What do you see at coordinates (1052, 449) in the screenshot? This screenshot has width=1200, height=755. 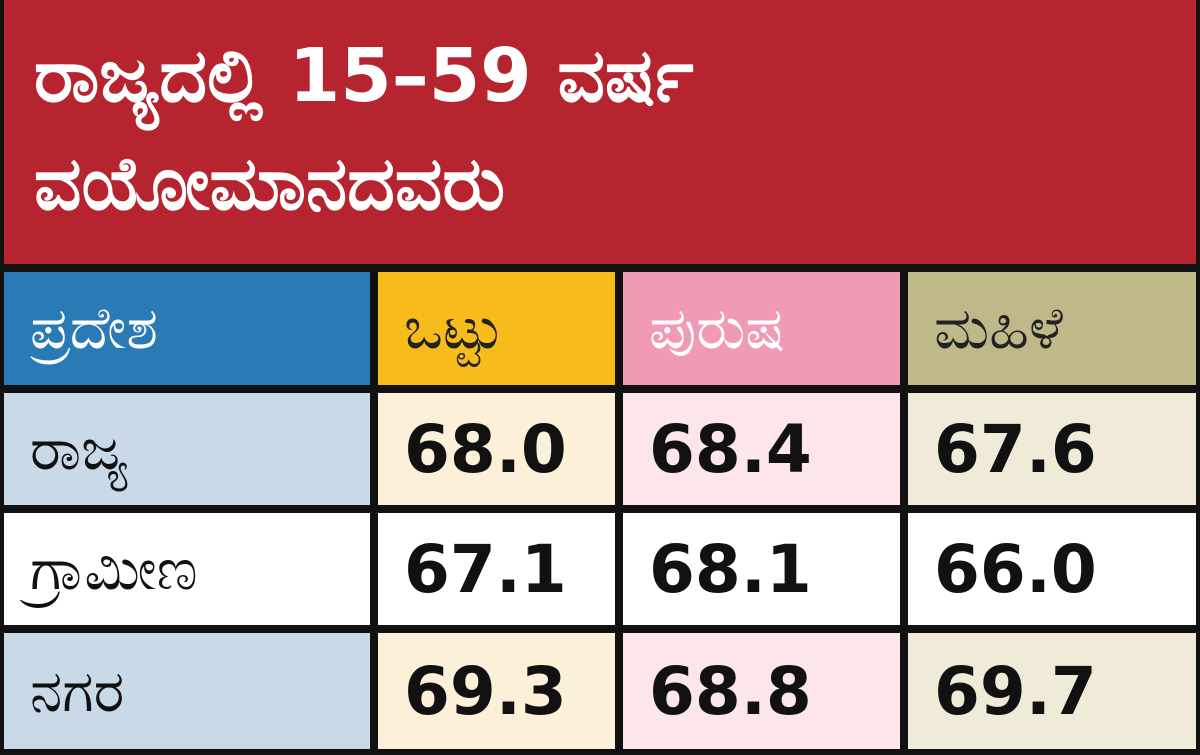 I see `value-cell: 67.6` at bounding box center [1052, 449].